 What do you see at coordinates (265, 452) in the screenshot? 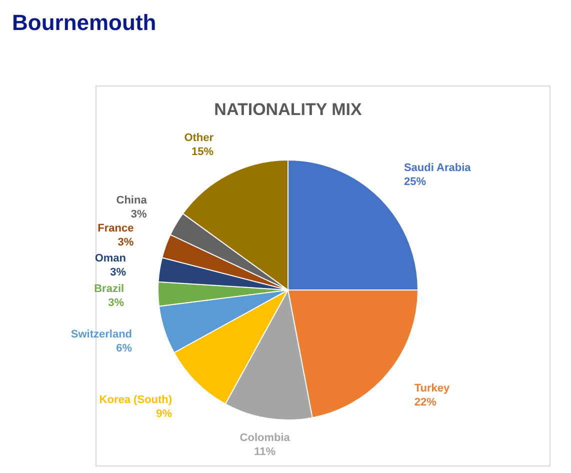
I see `data-label: 11%` at bounding box center [265, 452].